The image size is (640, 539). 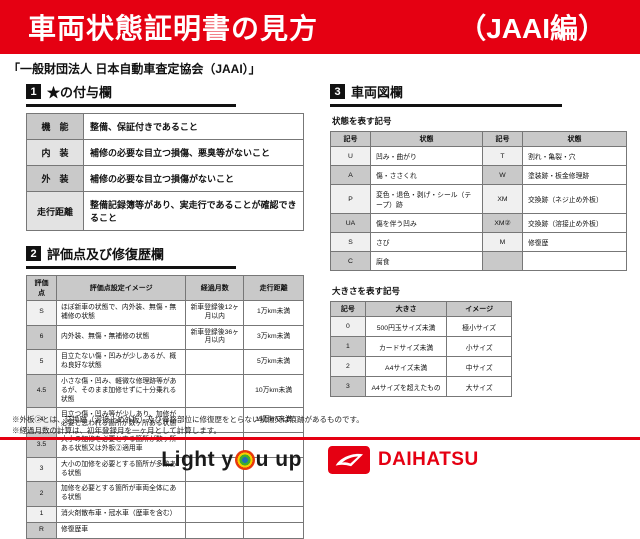 What do you see at coordinates (193, 211) in the screenshot?
I see `table-cell: 整備記録簿等があり、実走行であることが確認できること` at bounding box center [193, 211].